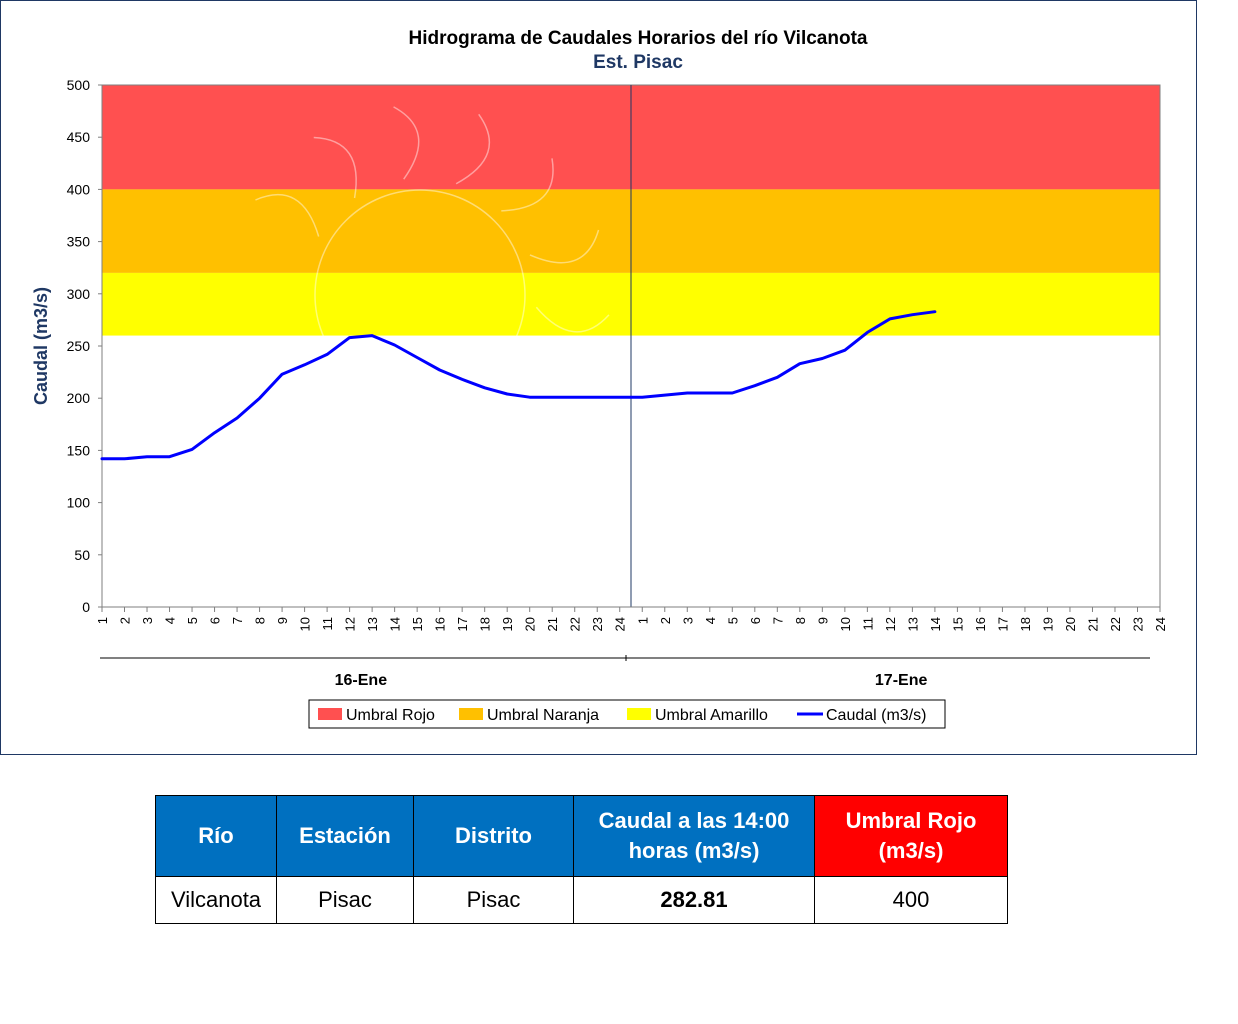  What do you see at coordinates (911, 900) in the screenshot?
I see `cell-umbral-rojo: 400` at bounding box center [911, 900].